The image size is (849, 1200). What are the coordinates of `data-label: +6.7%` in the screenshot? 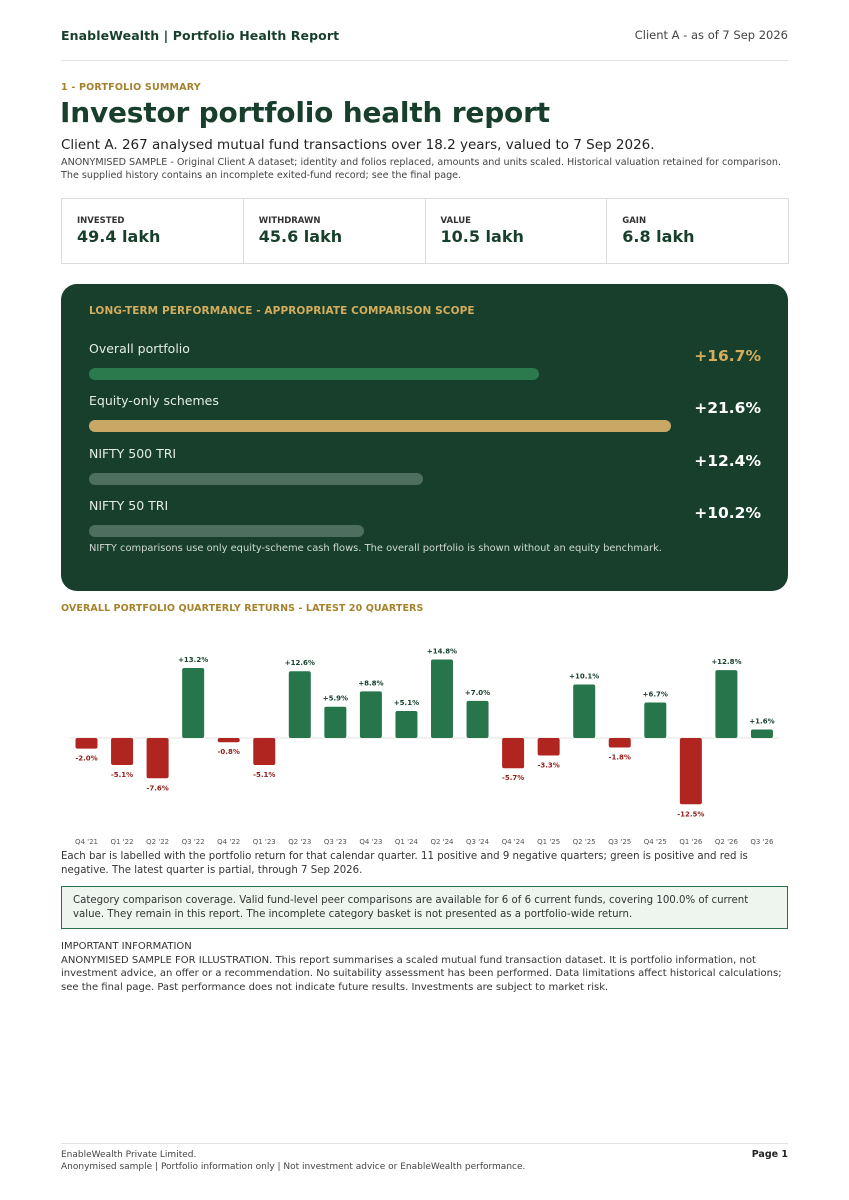 It's located at (655, 694).